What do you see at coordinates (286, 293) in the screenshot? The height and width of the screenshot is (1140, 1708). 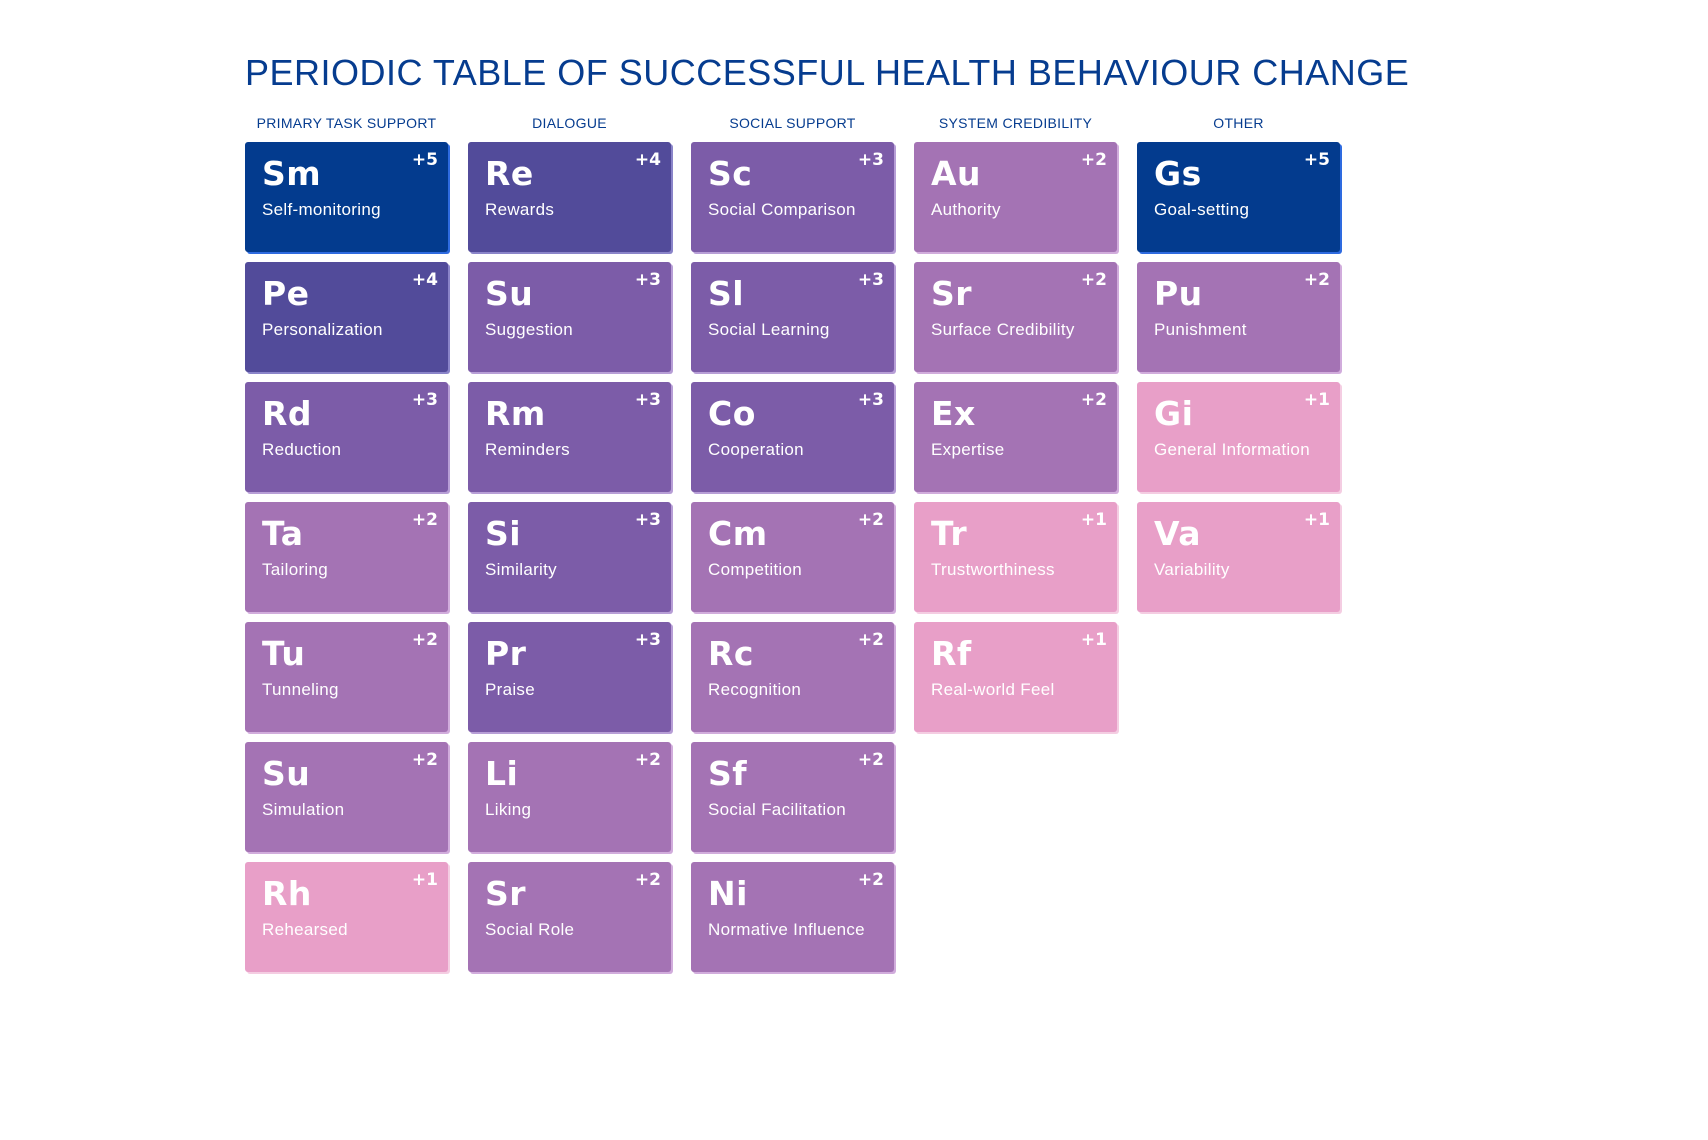 I see `element-symbol: Pe` at bounding box center [286, 293].